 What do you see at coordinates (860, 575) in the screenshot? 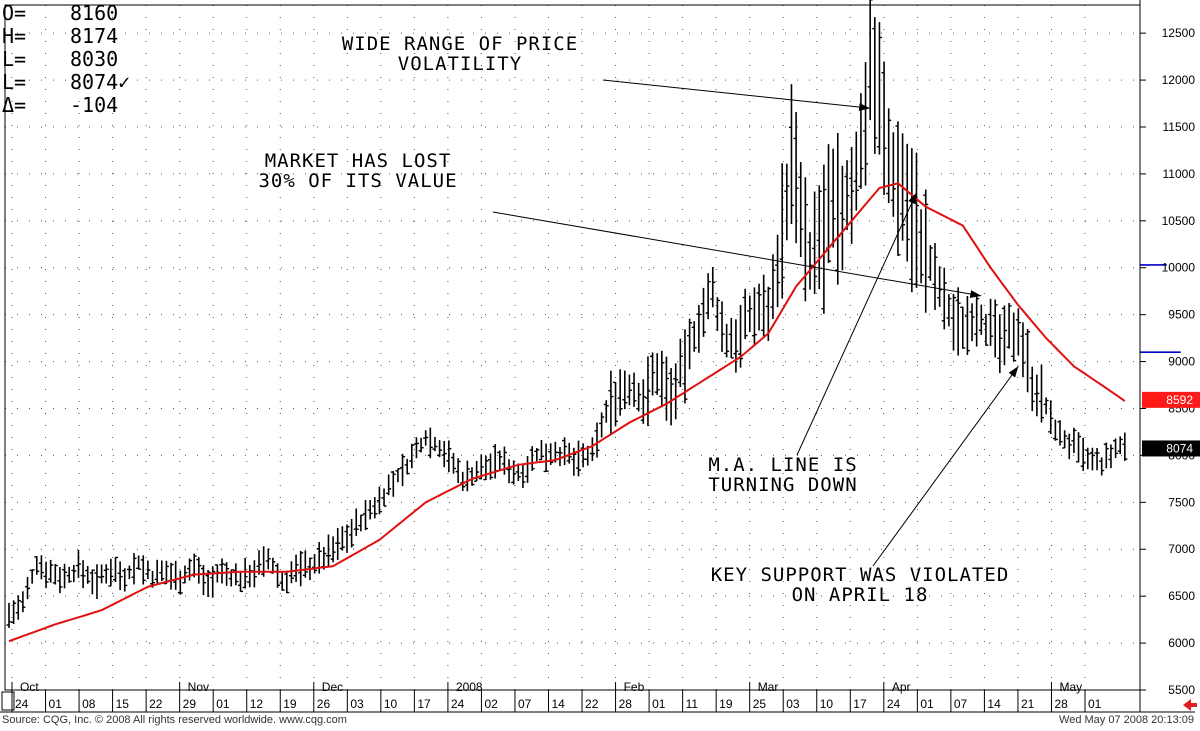
I see `annotation-text: KEY SUPPORT WAS VIOLATED` at bounding box center [860, 575].